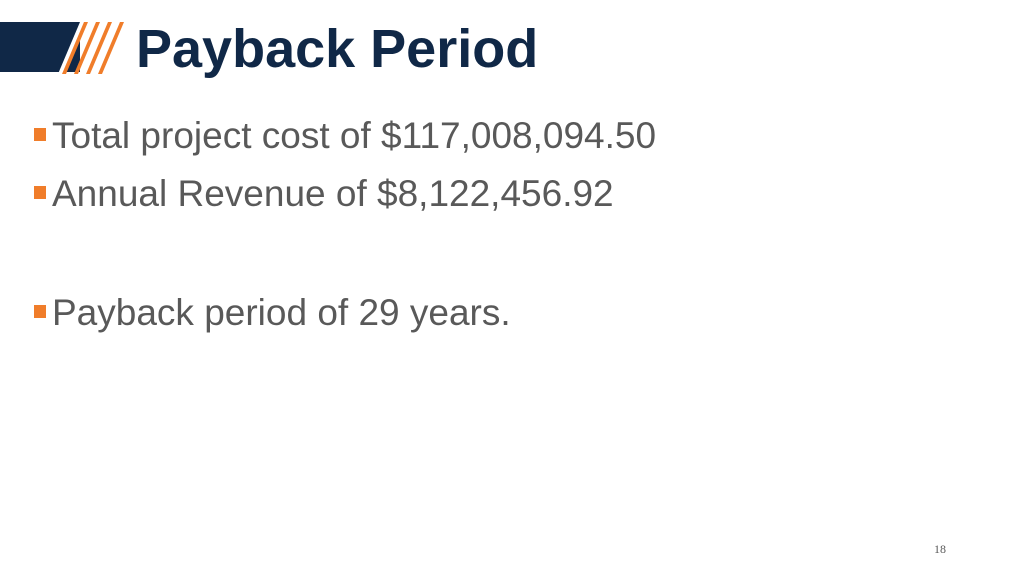 This screenshot has width=1024, height=576. What do you see at coordinates (337, 49) in the screenshot?
I see `slide-title: Payback Period` at bounding box center [337, 49].